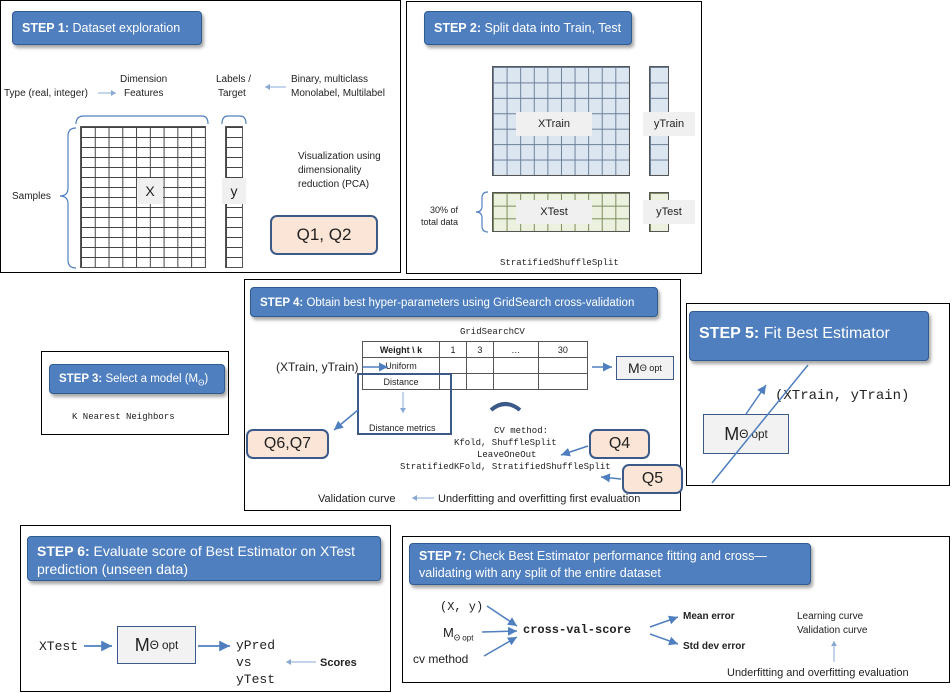 This screenshot has height=693, width=952. I want to click on cv-line1: Kfold, ShuffleSplit, so click(505, 443).